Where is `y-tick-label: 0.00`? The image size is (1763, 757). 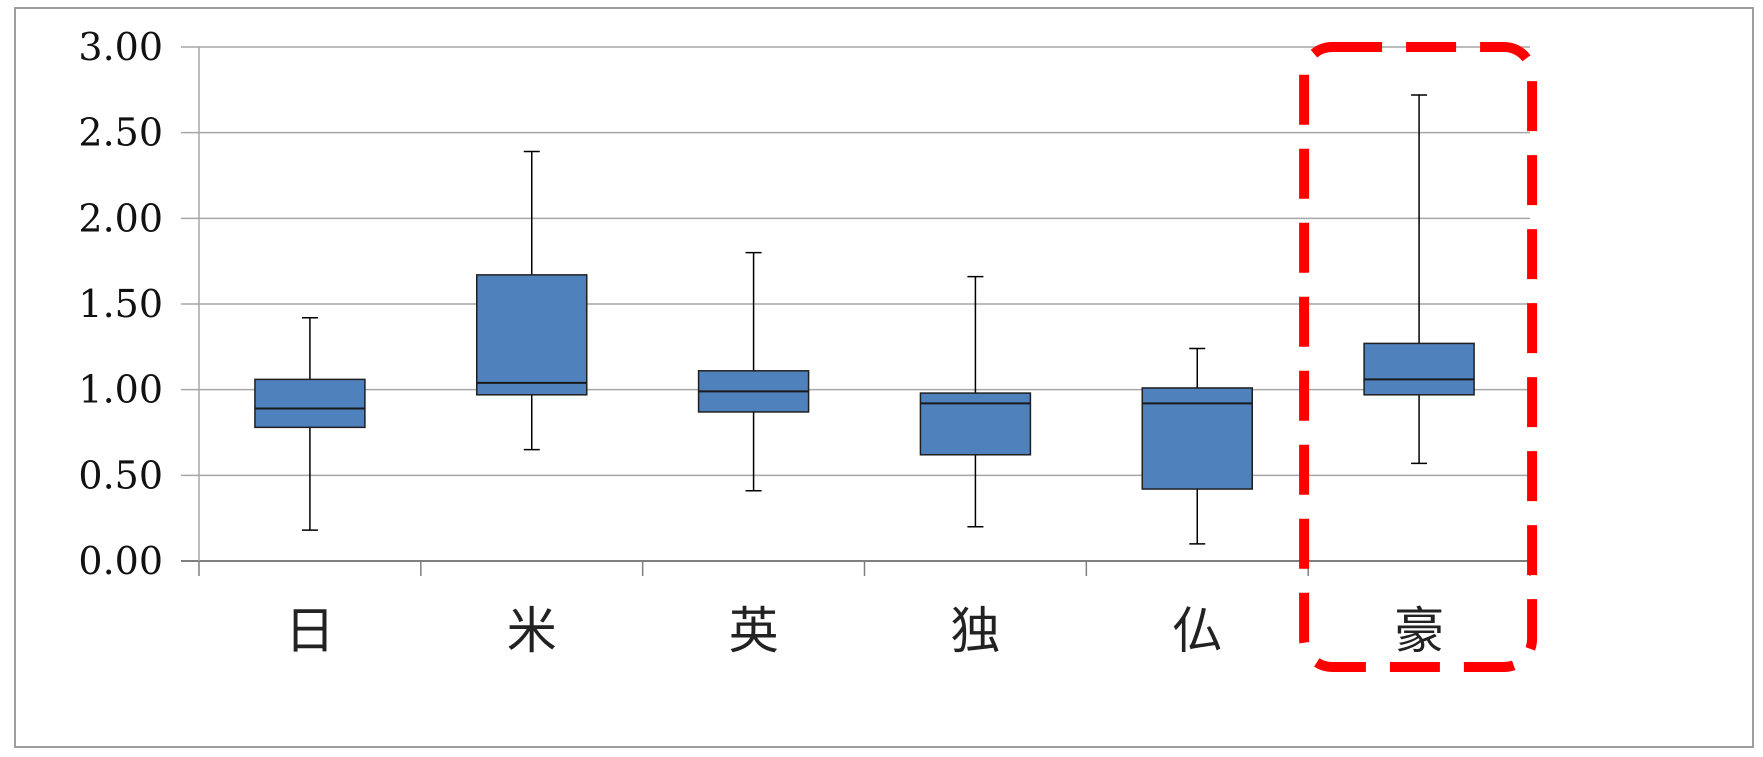 y-tick-label: 0.00 is located at coordinates (120, 561).